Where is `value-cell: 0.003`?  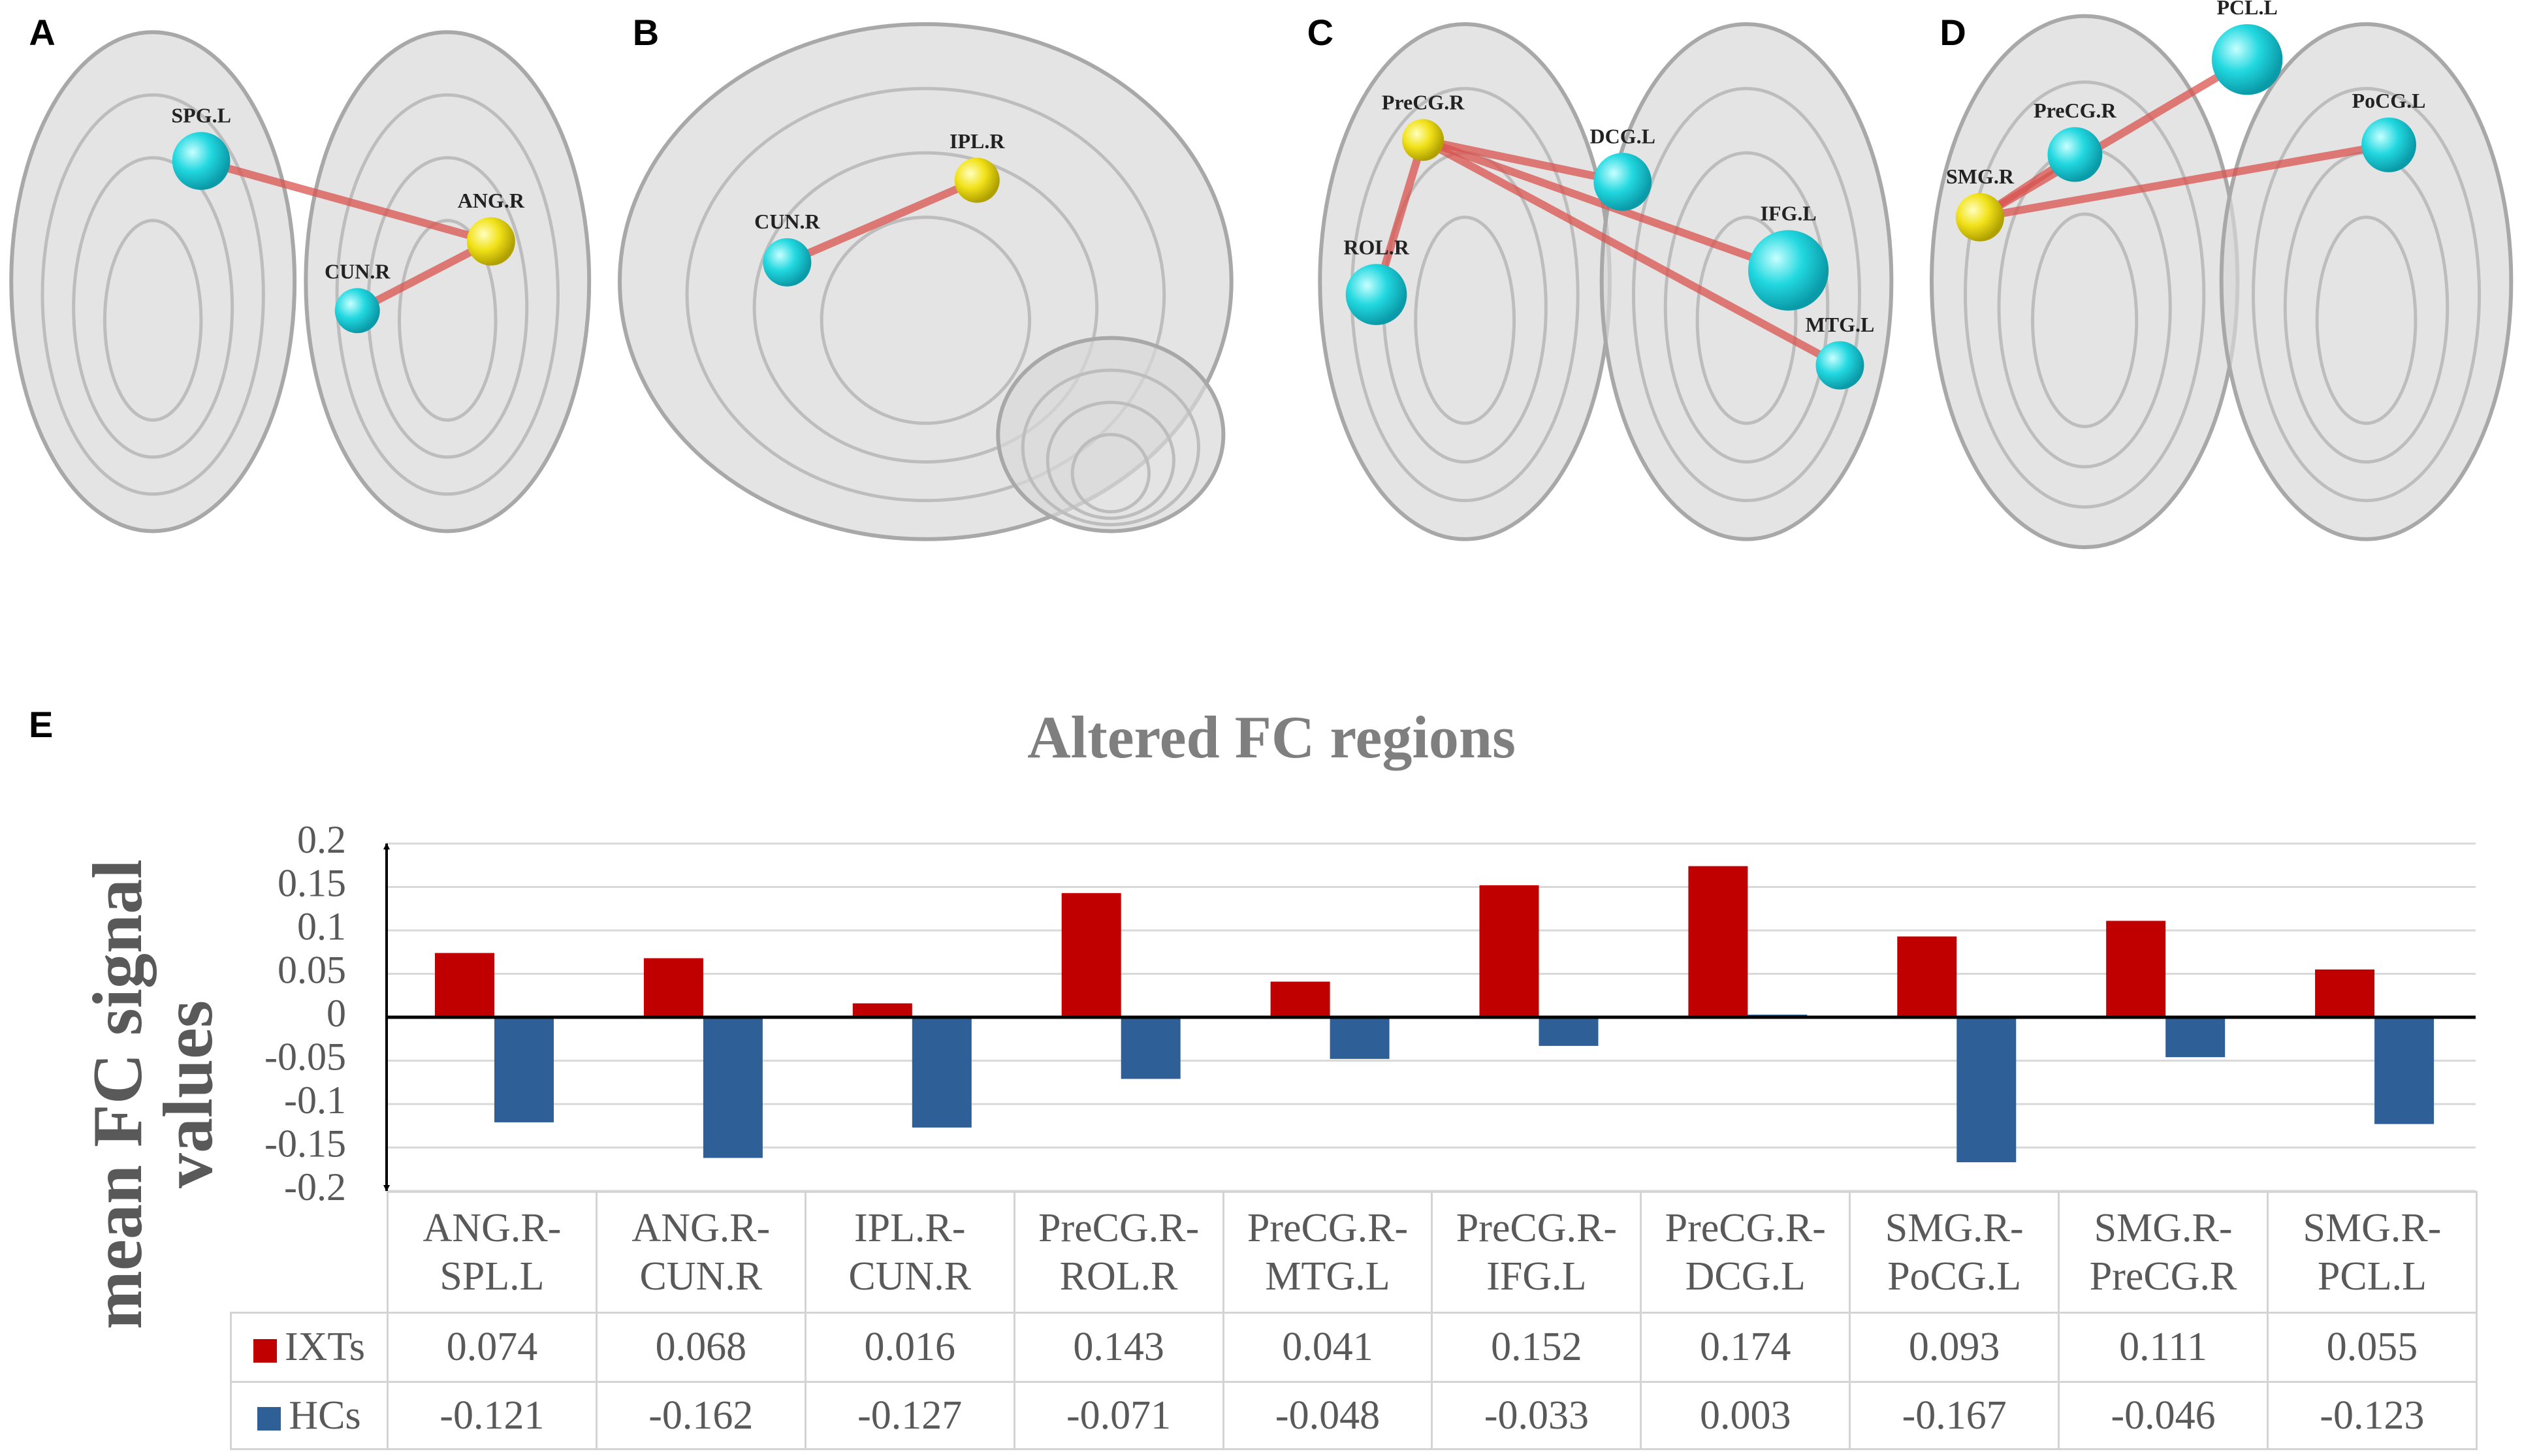 value-cell: 0.003 is located at coordinates (1745, 1415).